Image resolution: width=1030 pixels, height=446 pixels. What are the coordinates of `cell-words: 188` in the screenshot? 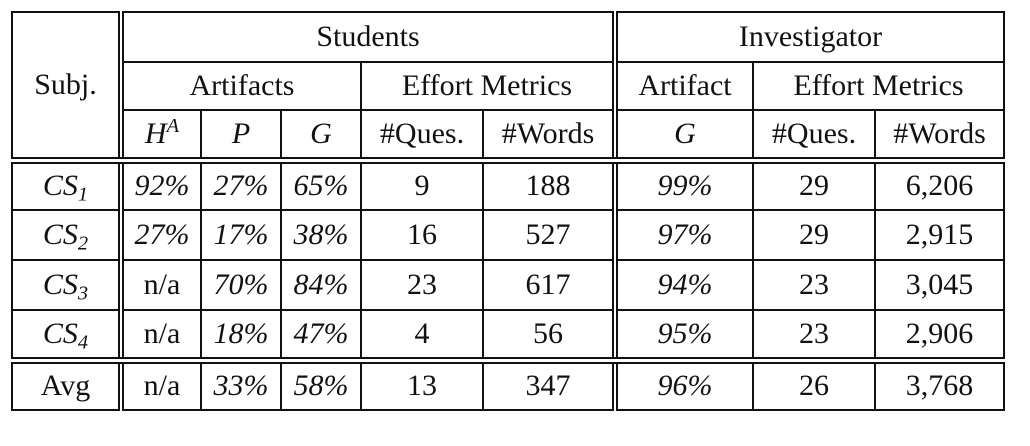 It's located at (550, 185).